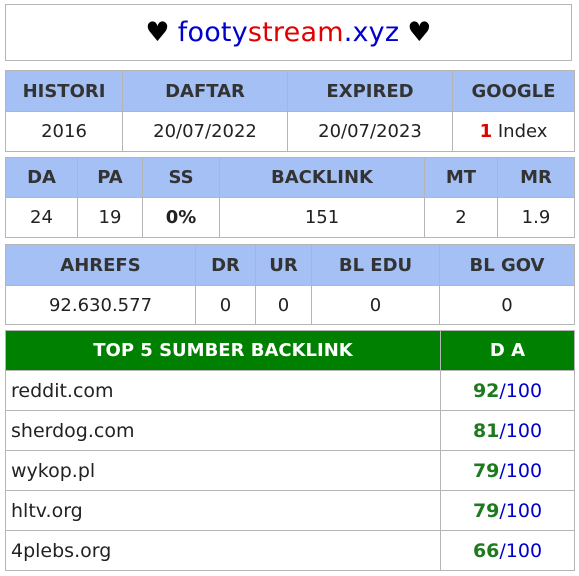 Image resolution: width=579 pixels, height=576 pixels. I want to click on mr-value: 1.9, so click(536, 217).